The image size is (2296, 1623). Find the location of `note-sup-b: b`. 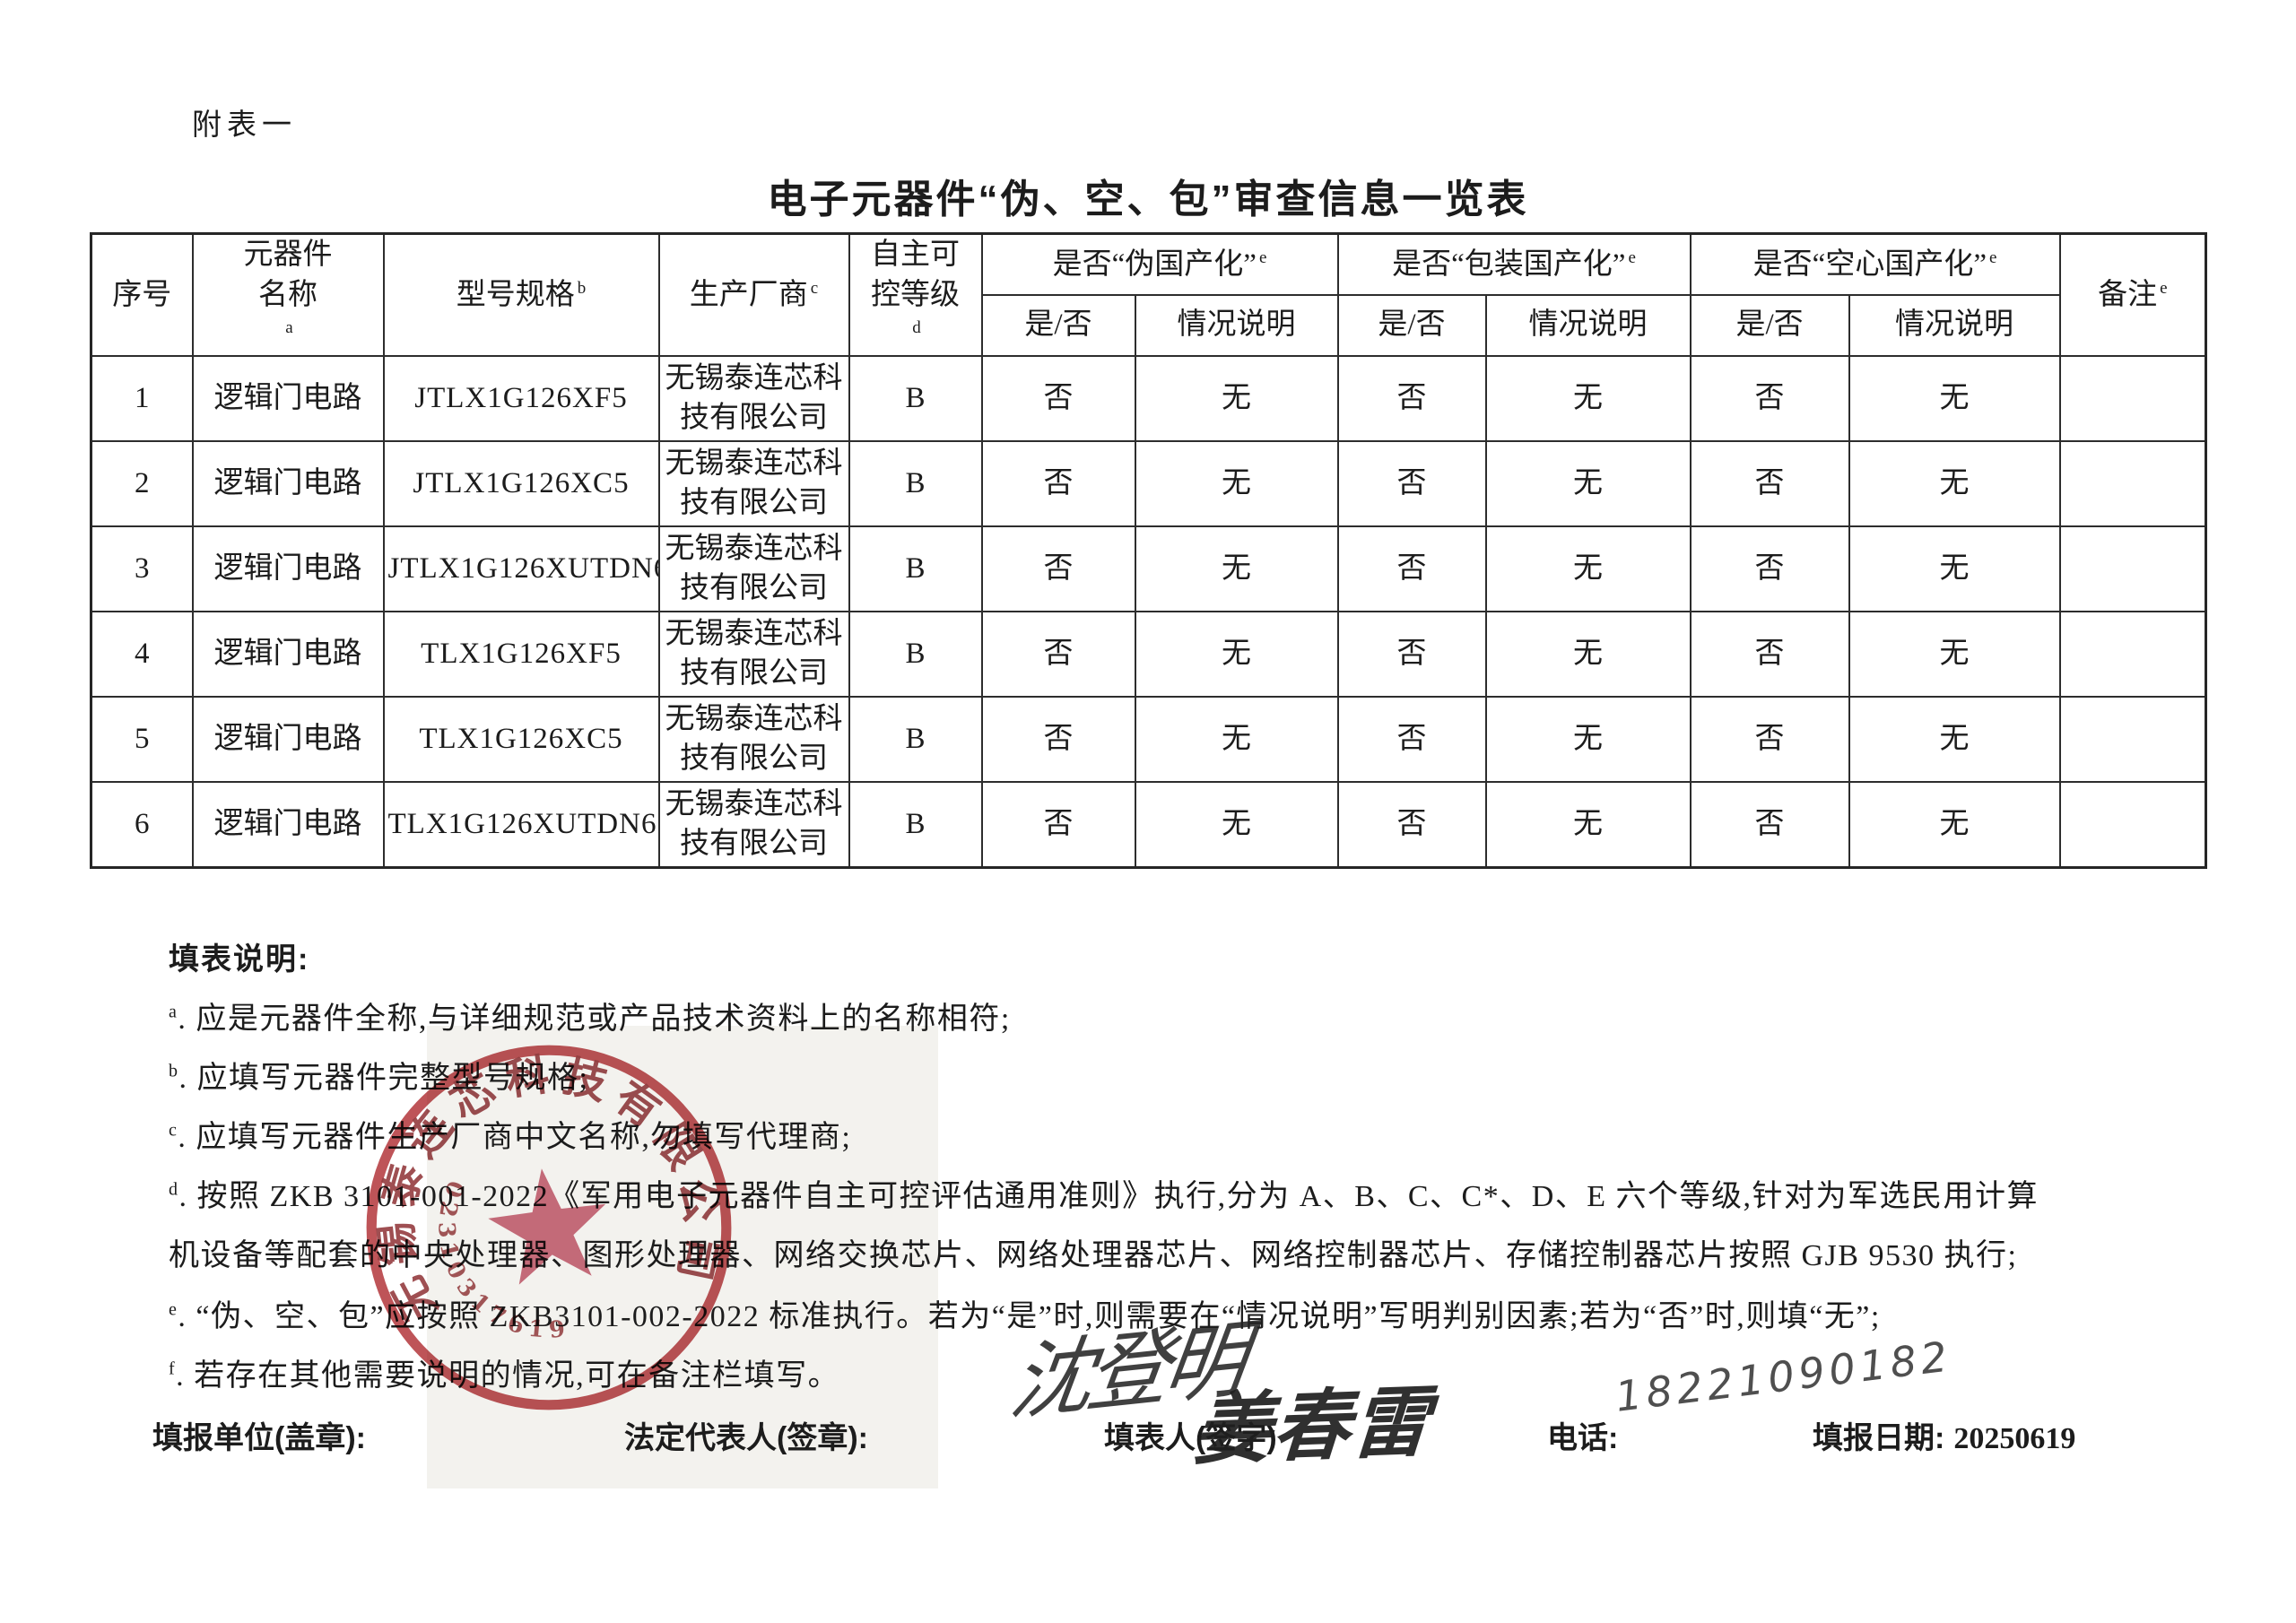

note-sup-b: b is located at coordinates (174, 1071).